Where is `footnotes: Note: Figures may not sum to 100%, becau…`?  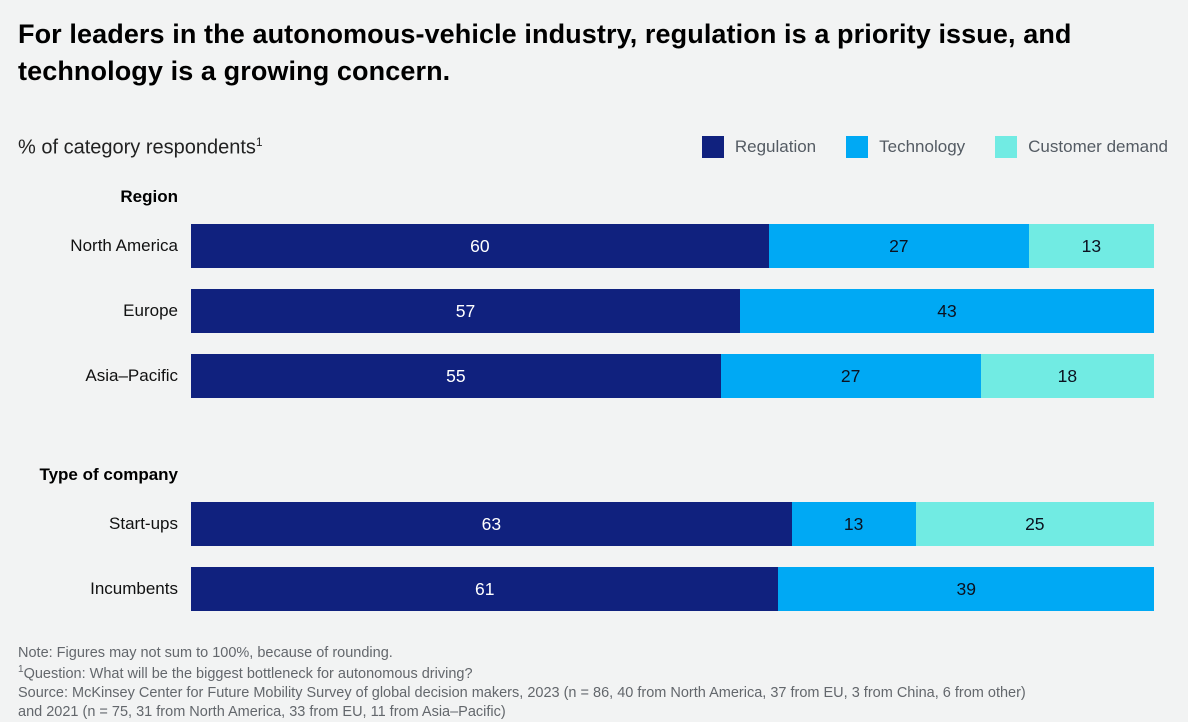
footnotes: Note: Figures may not sum to 100%, becau… is located at coordinates (593, 683).